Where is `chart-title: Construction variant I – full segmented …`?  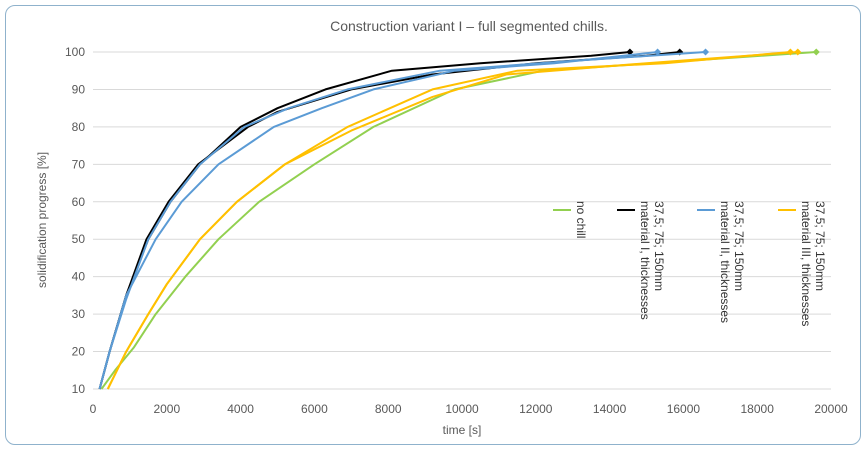 chart-title: Construction variant I – full segmented … is located at coordinates (469, 26).